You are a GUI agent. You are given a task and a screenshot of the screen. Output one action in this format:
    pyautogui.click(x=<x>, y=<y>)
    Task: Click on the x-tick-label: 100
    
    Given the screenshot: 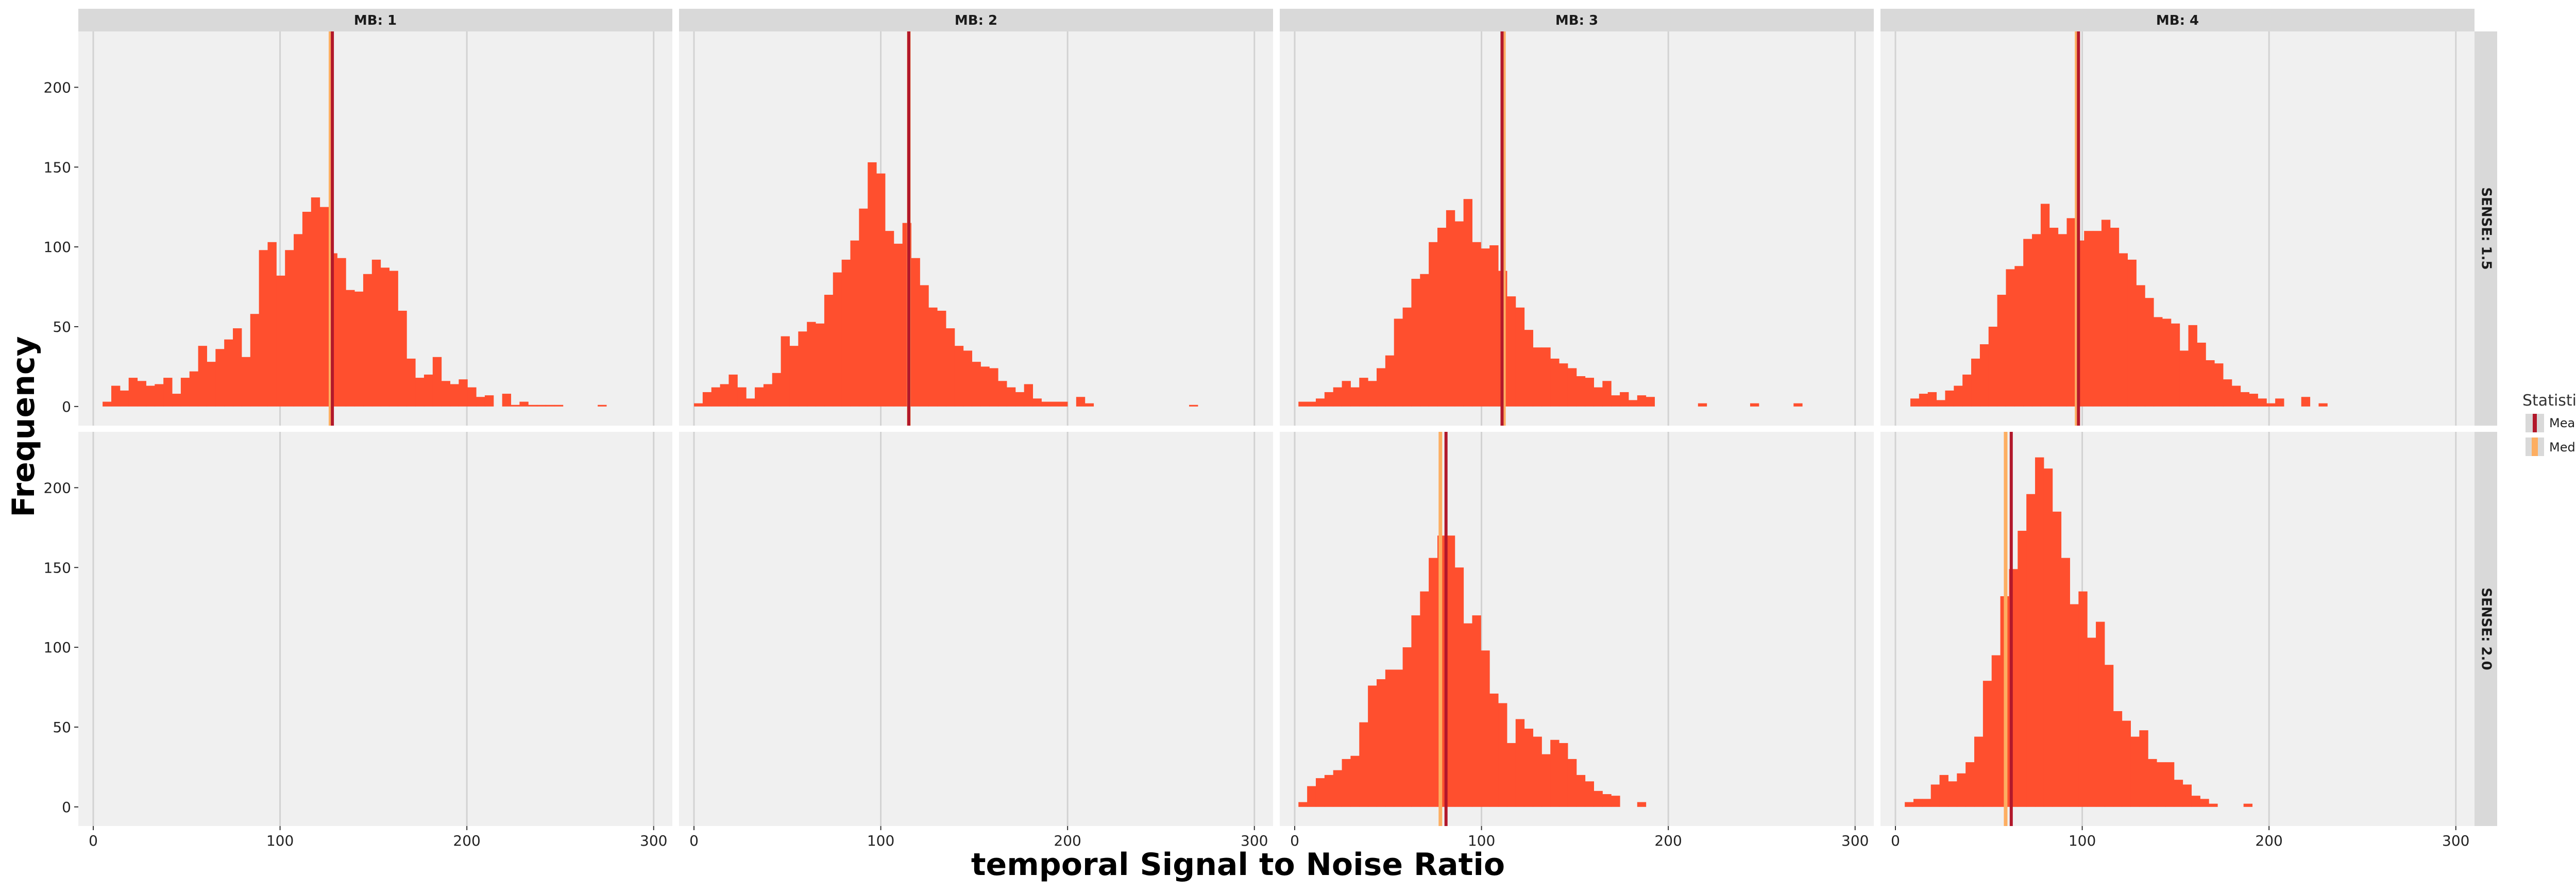 What is the action you would take?
    pyautogui.click(x=280, y=840)
    